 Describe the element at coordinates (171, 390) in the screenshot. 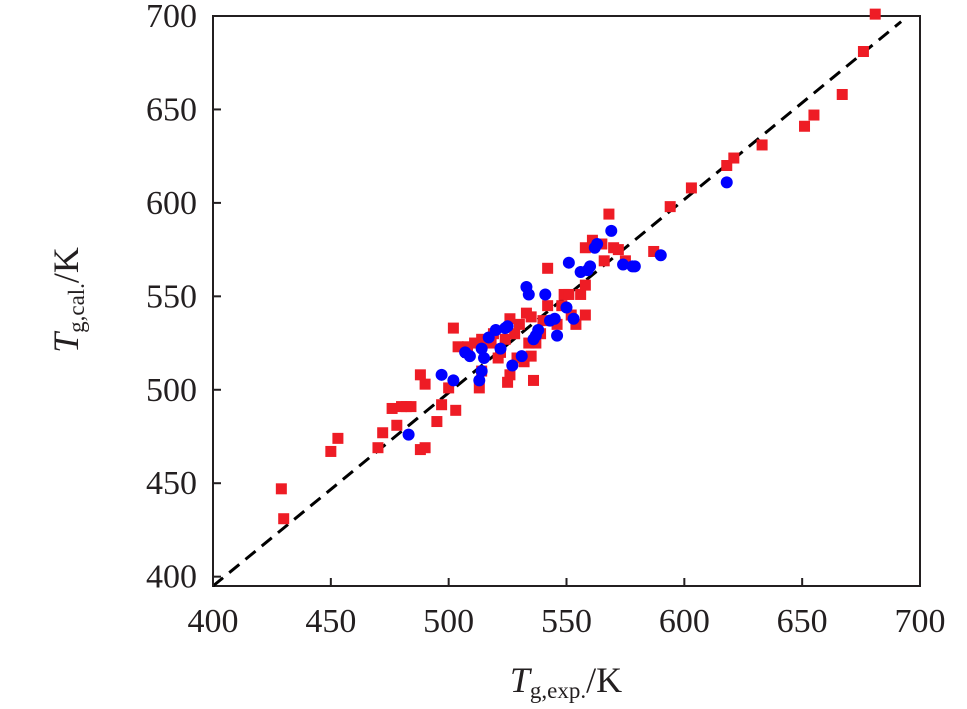

I see `y-tick-label: 500` at that location.